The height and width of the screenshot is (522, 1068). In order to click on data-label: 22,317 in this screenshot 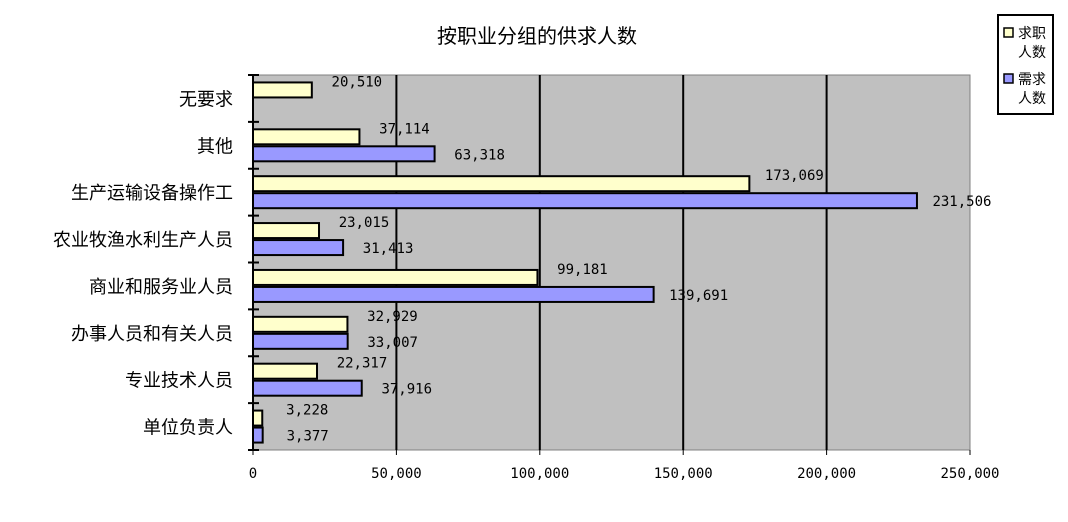, I will do `click(362, 364)`.